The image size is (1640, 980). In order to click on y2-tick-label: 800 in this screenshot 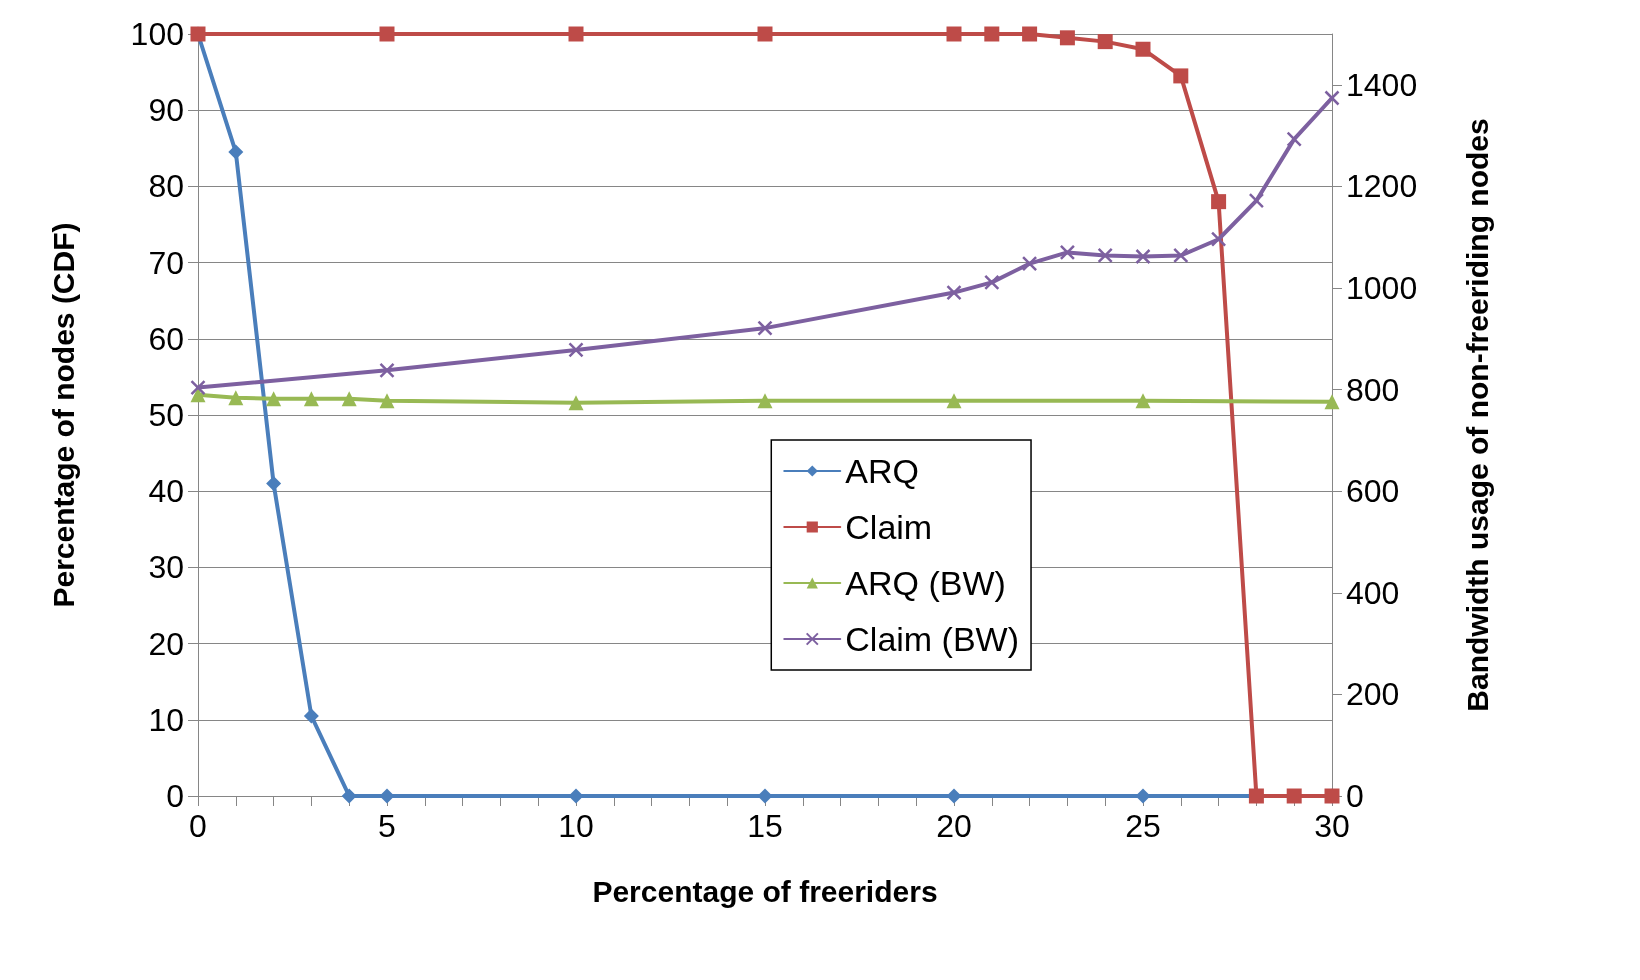, I will do `click(1373, 389)`.